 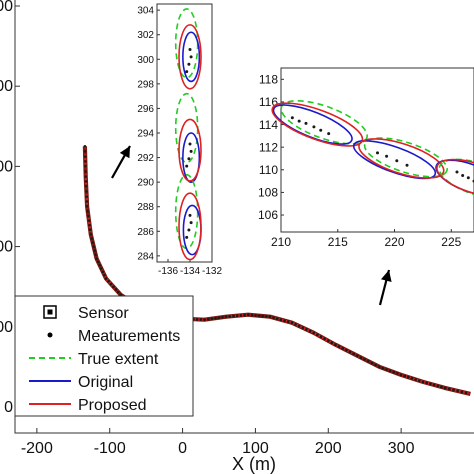 I want to click on inset-y-tick-label: 298, so click(x=145, y=84).